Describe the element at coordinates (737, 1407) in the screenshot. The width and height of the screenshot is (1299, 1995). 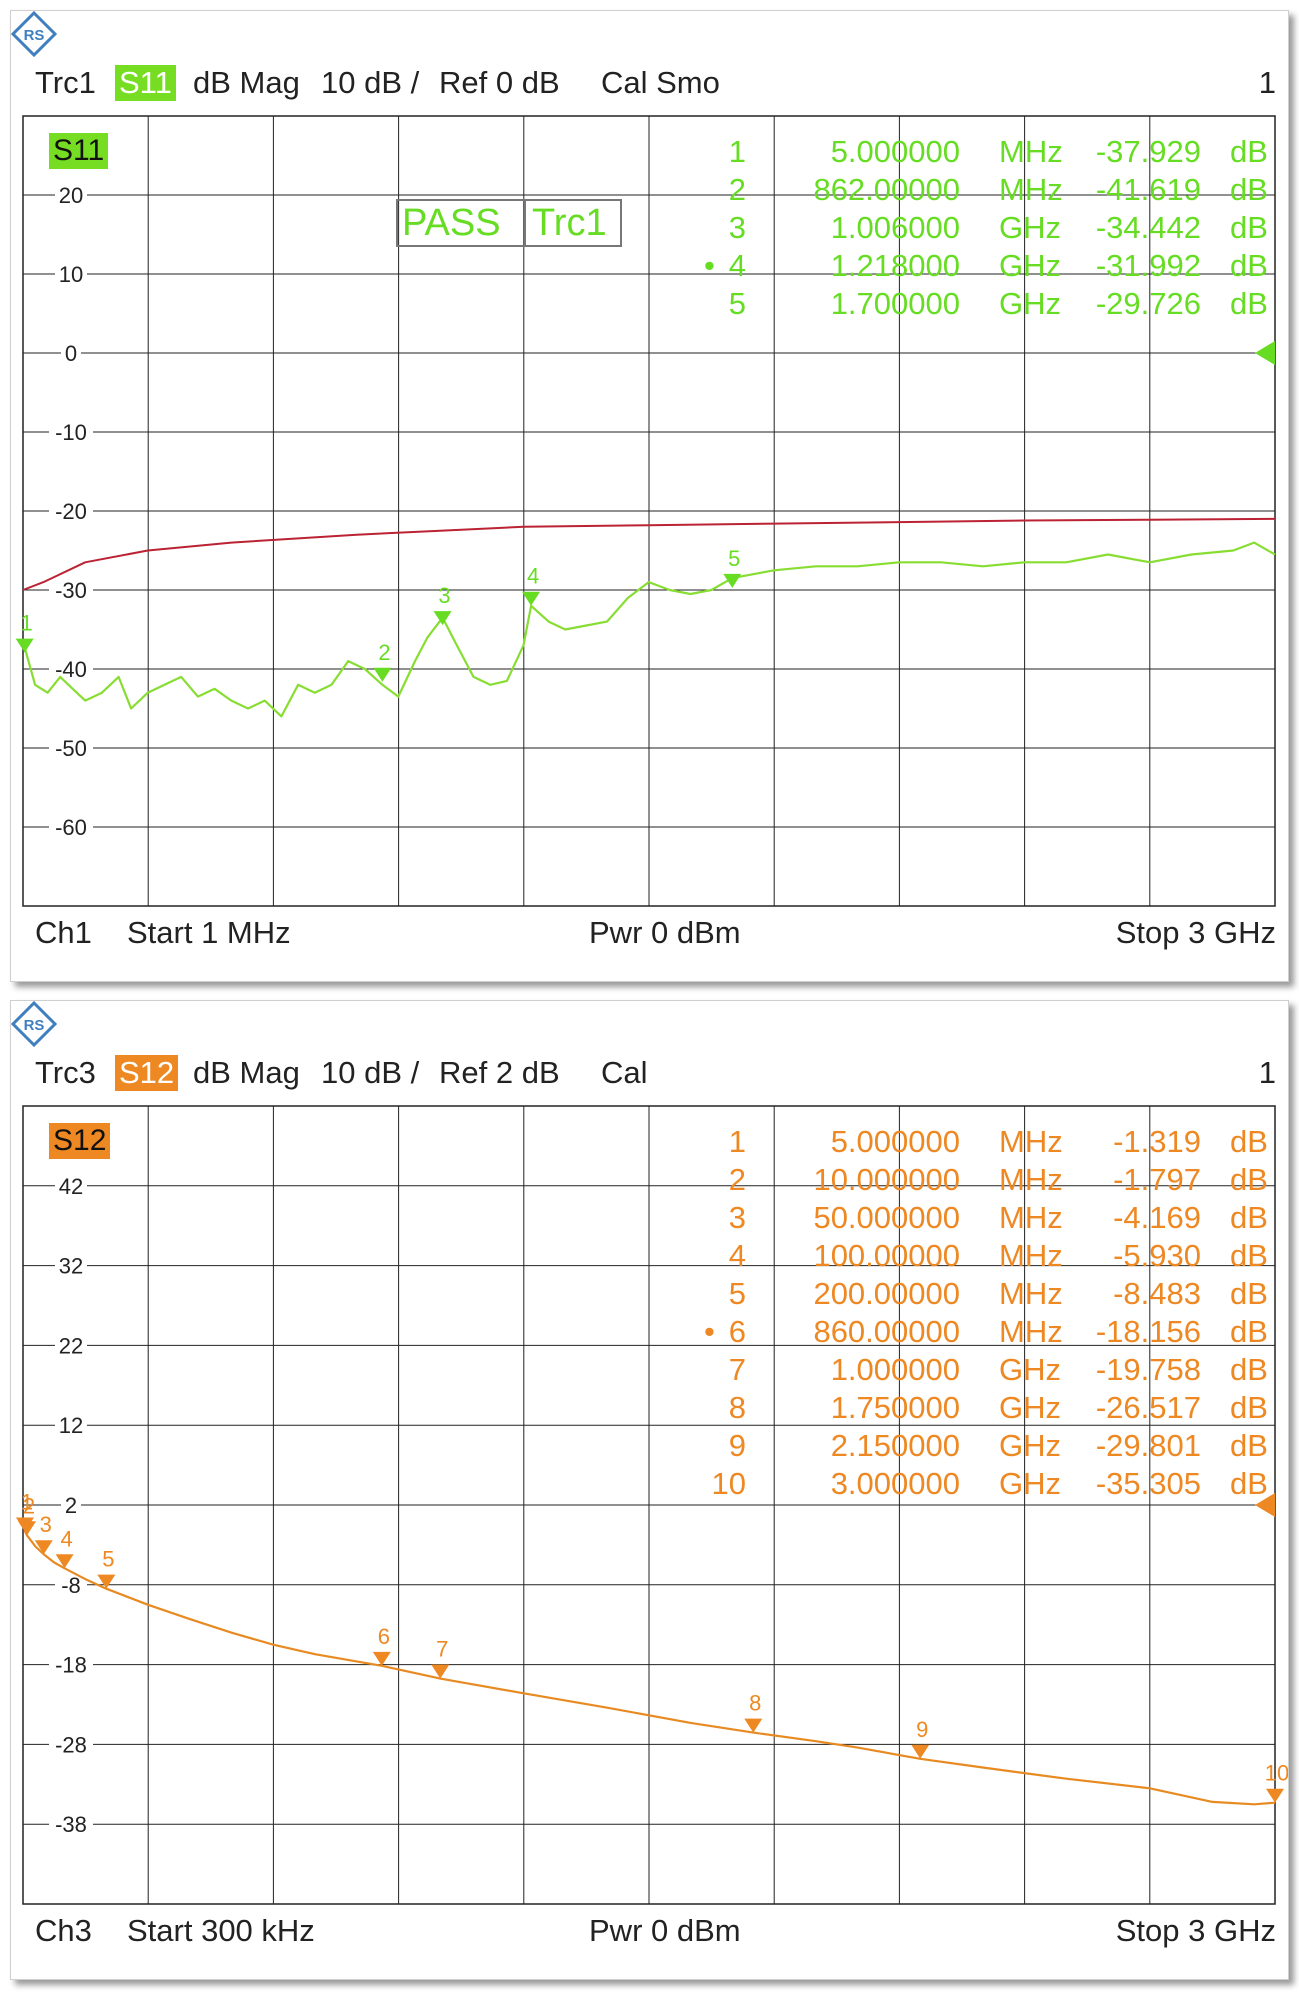
I see `marker-number: 8` at that location.